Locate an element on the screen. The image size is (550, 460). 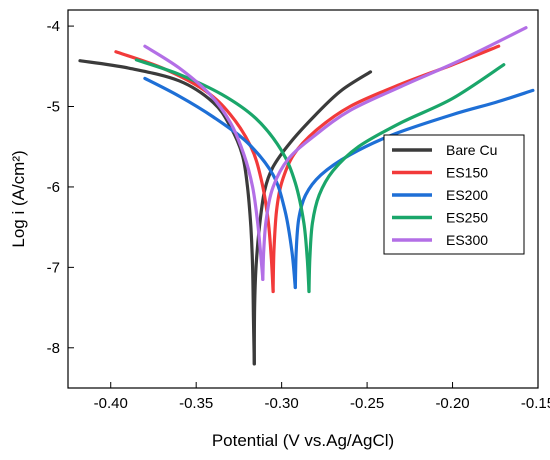
legend-label-es150: ES150 is located at coordinates (467, 173).